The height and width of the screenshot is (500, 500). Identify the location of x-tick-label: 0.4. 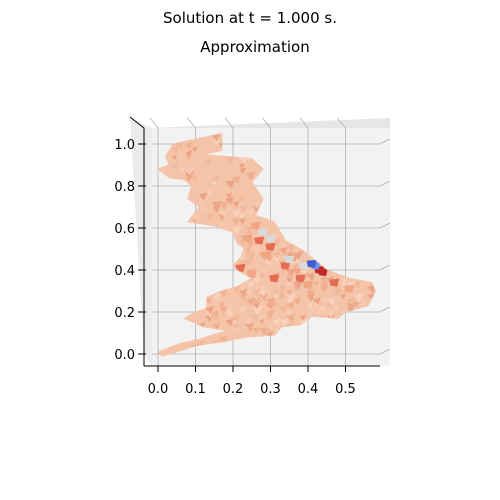
(308, 389).